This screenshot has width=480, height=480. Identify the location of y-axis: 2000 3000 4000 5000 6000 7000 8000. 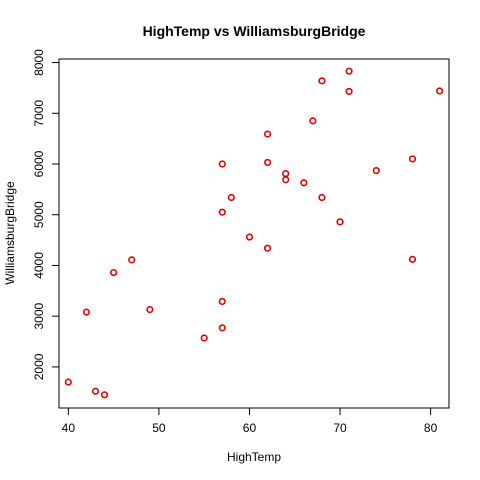
(46, 214).